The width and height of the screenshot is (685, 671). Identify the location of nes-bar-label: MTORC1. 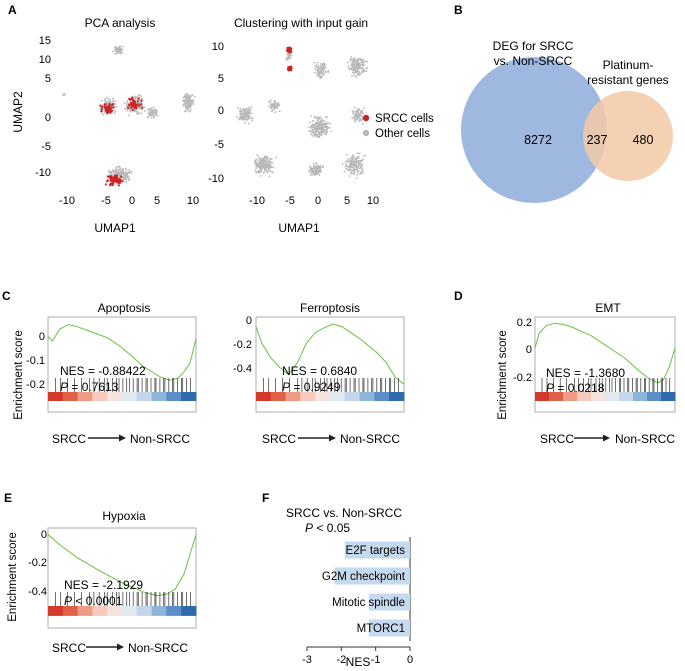
(381, 629).